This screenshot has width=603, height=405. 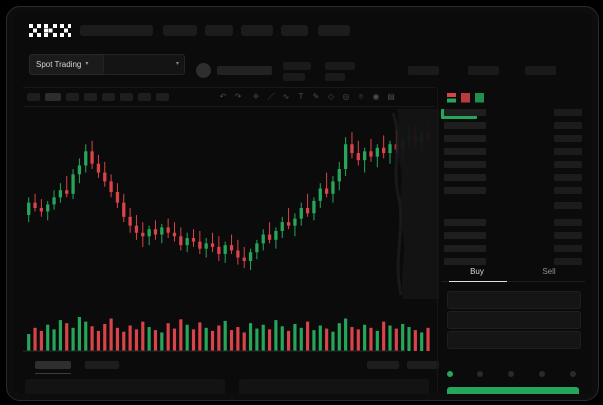 What do you see at coordinates (513, 95) in the screenshot?
I see `orderbook-header` at bounding box center [513, 95].